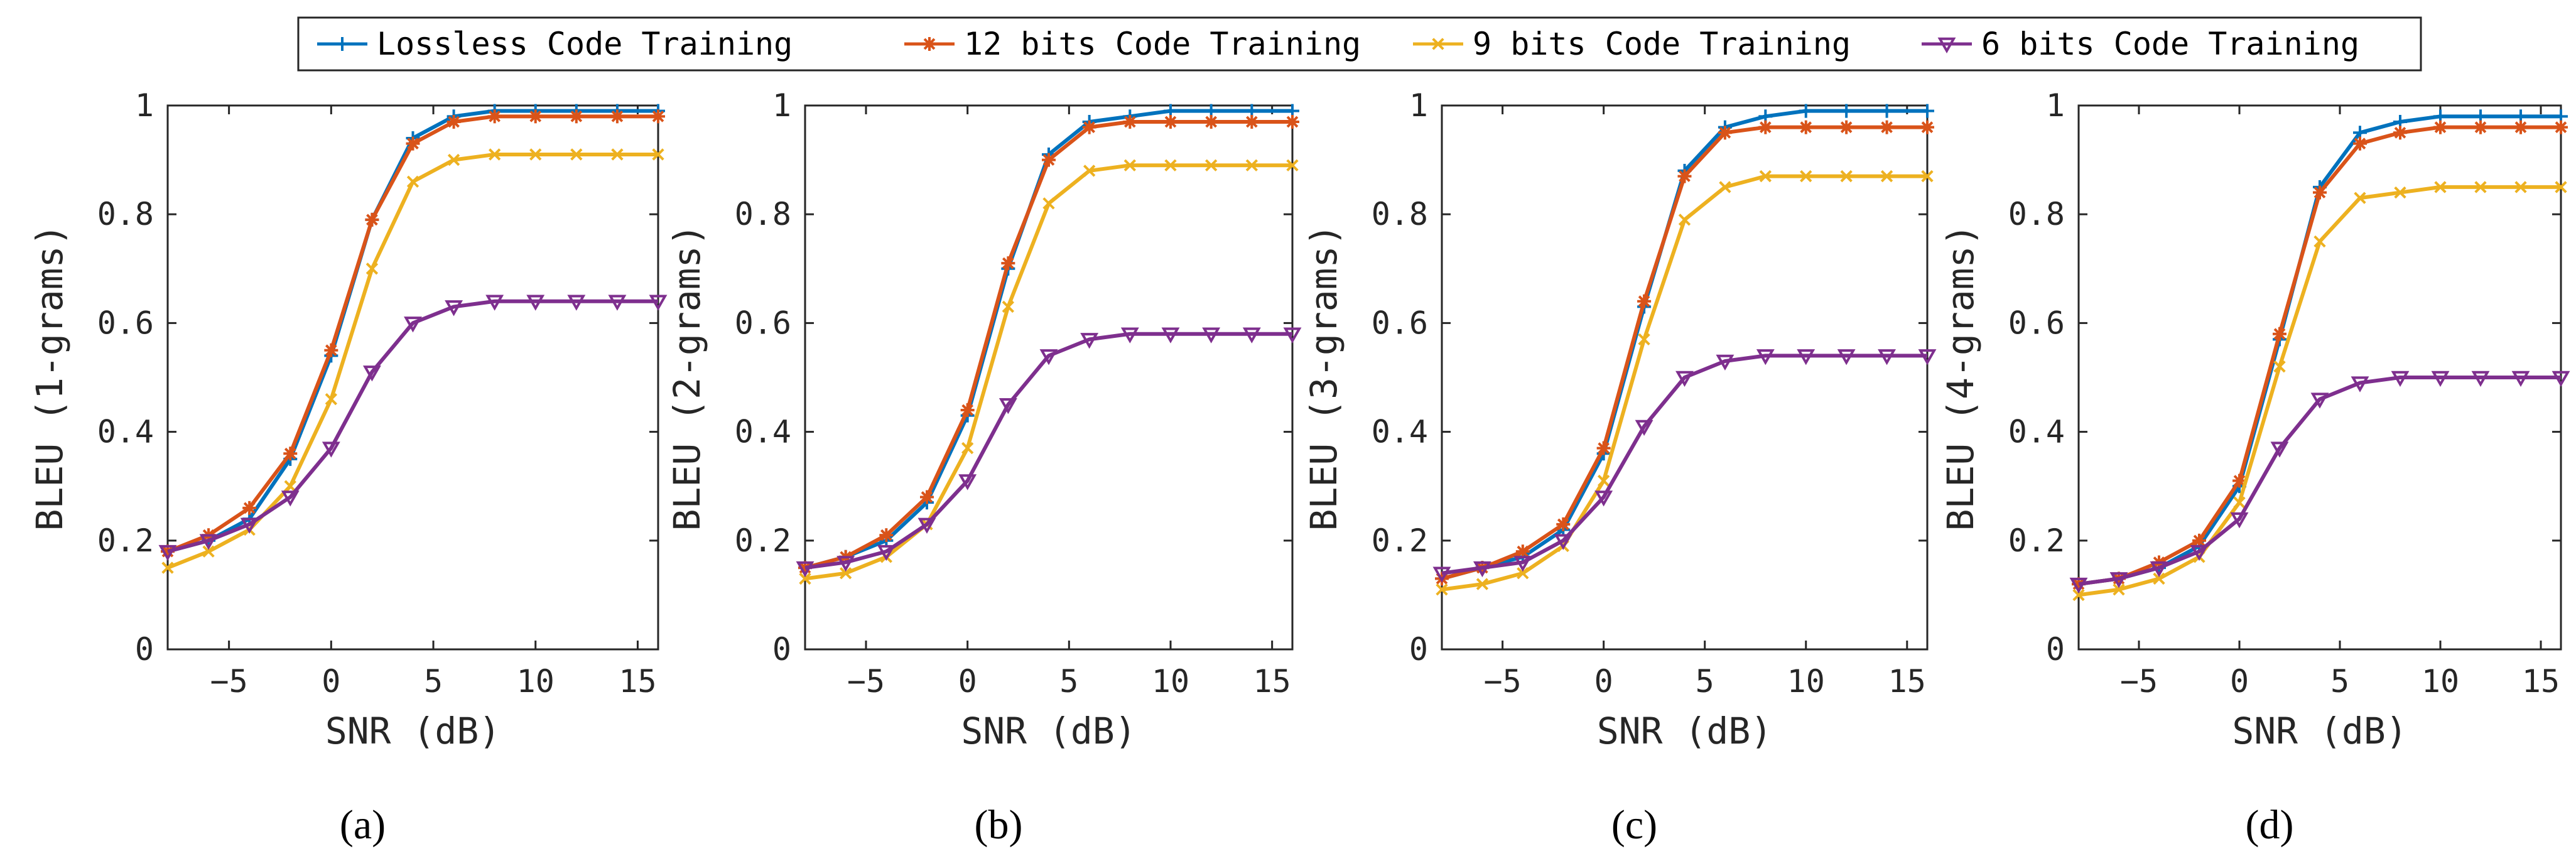 The image size is (2576, 861). I want to click on legend-item: Lossless Code Training, so click(555, 44).